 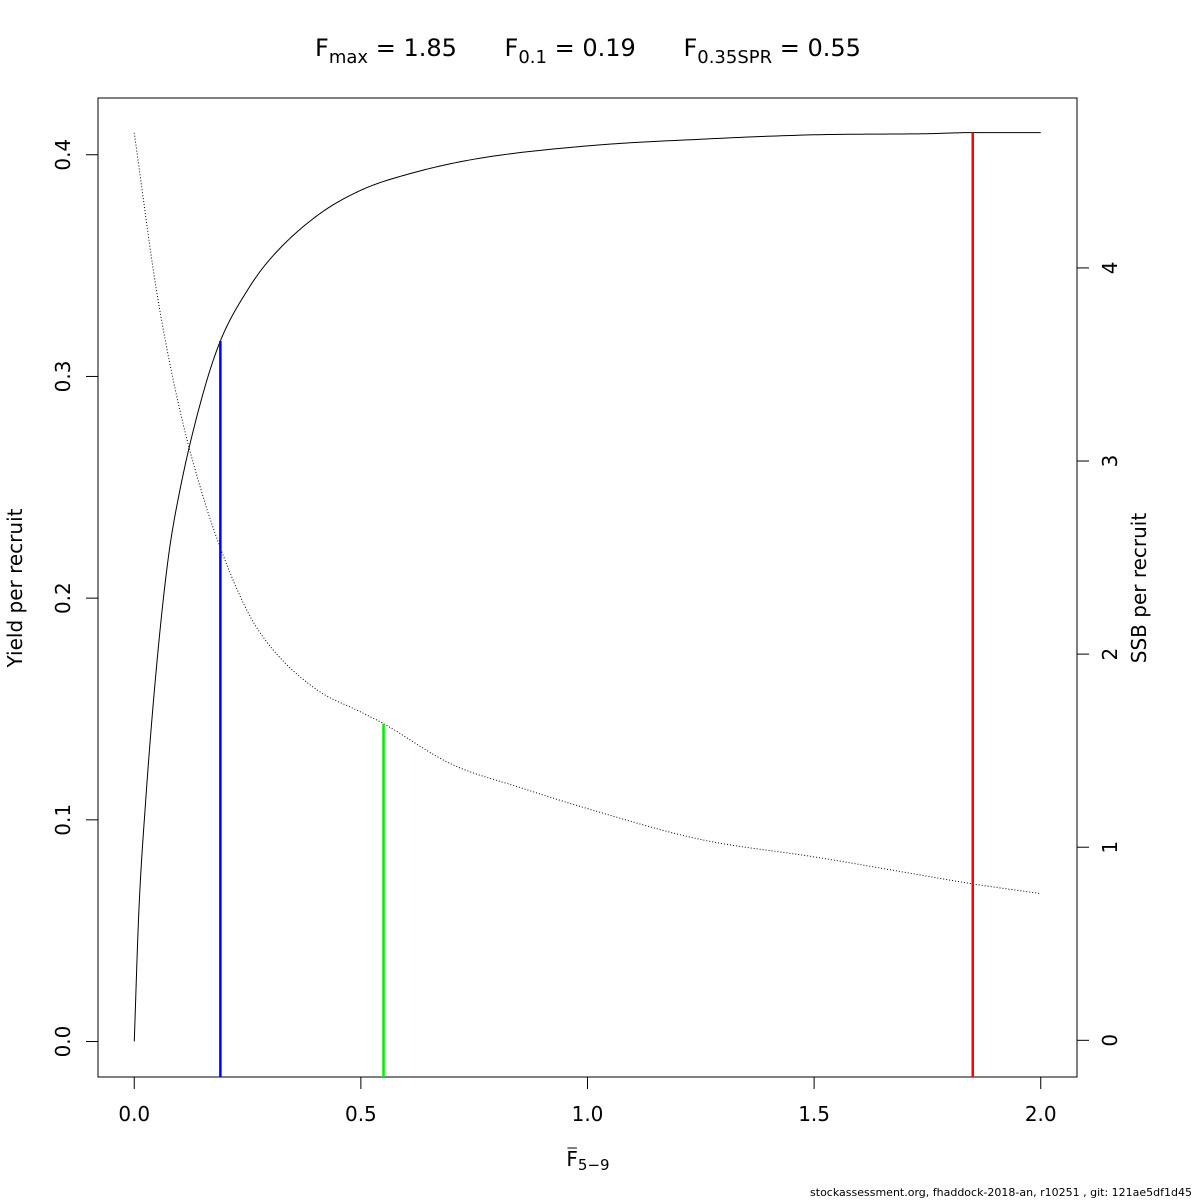 I want to click on x-axis: 0.0 0.5 1.0 1.5 2.0, so click(x=587, y=1101).